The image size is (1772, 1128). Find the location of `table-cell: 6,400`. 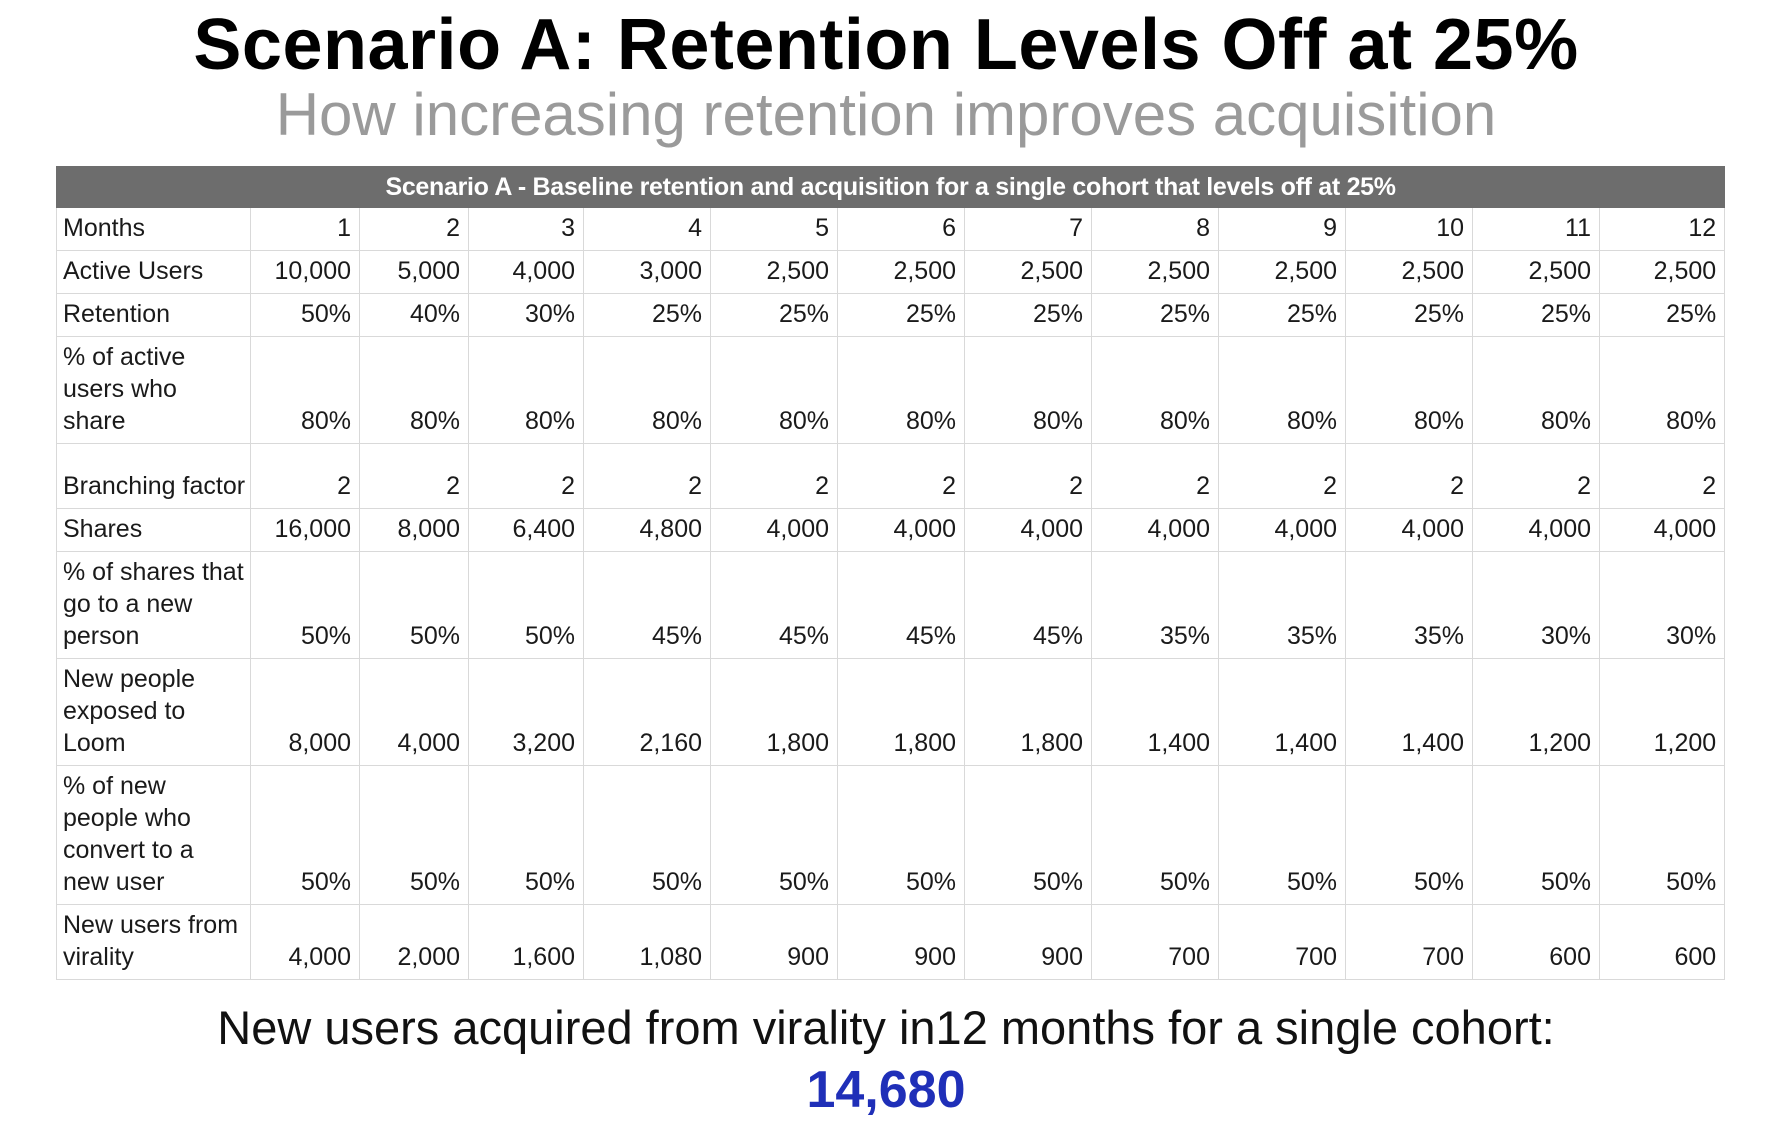

table-cell: 6,400 is located at coordinates (526, 530).